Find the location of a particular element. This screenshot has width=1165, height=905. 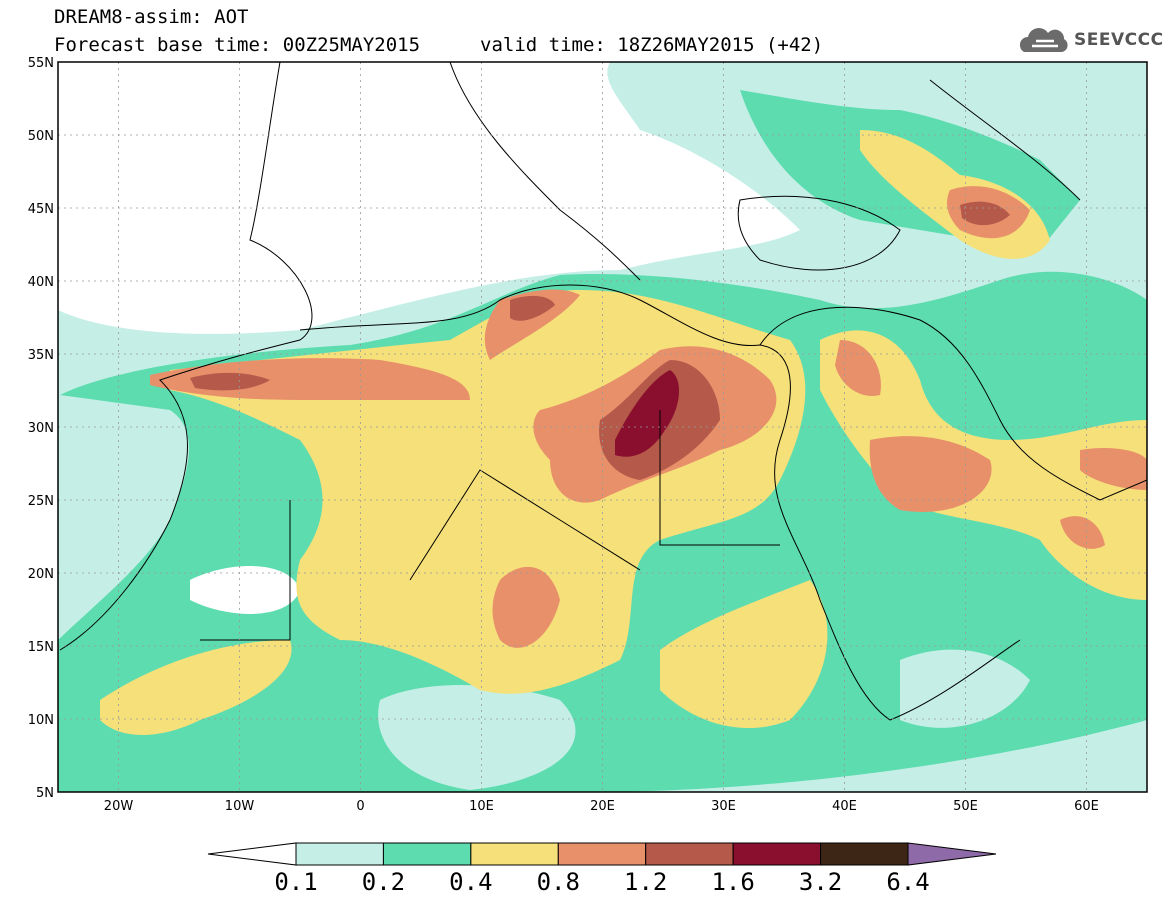

lon-tick-label: 0 is located at coordinates (360, 806).